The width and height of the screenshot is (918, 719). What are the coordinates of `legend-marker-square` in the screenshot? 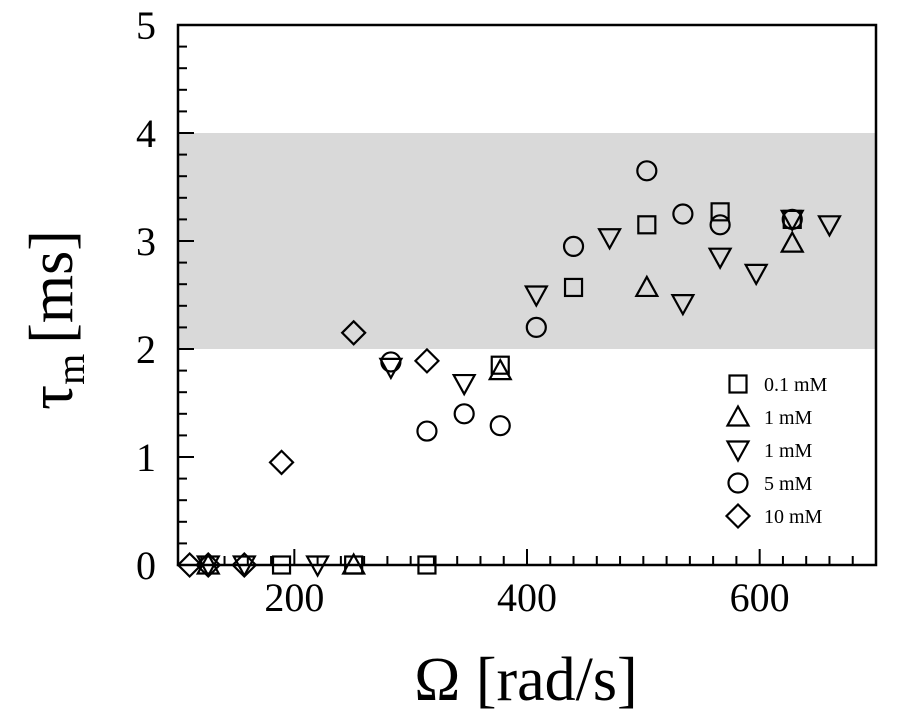 It's located at (738, 384).